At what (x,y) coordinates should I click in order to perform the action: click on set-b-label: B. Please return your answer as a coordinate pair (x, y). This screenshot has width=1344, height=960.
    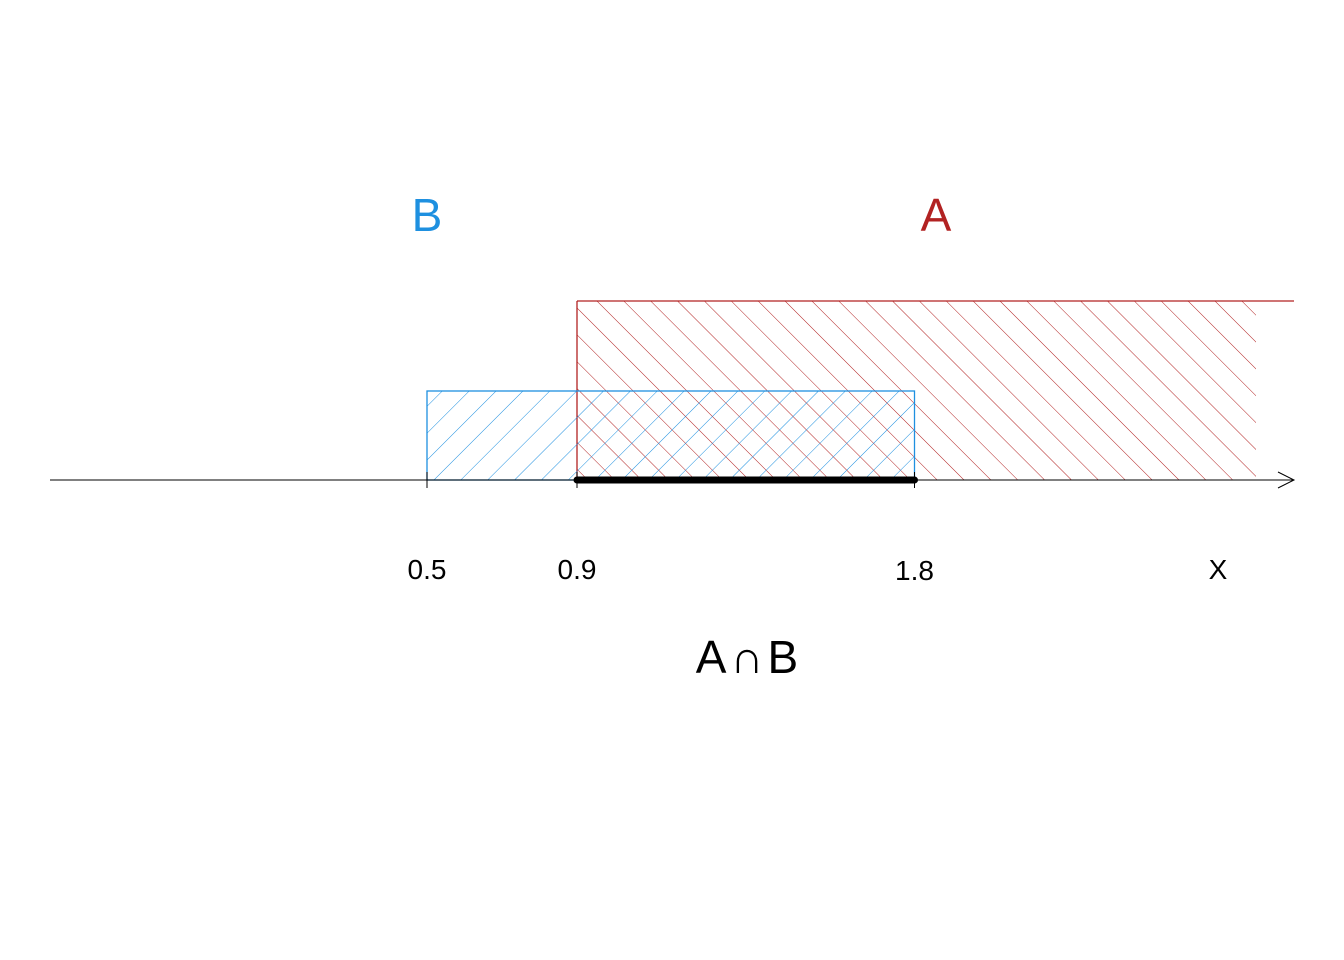
    Looking at the image, I should click on (427, 215).